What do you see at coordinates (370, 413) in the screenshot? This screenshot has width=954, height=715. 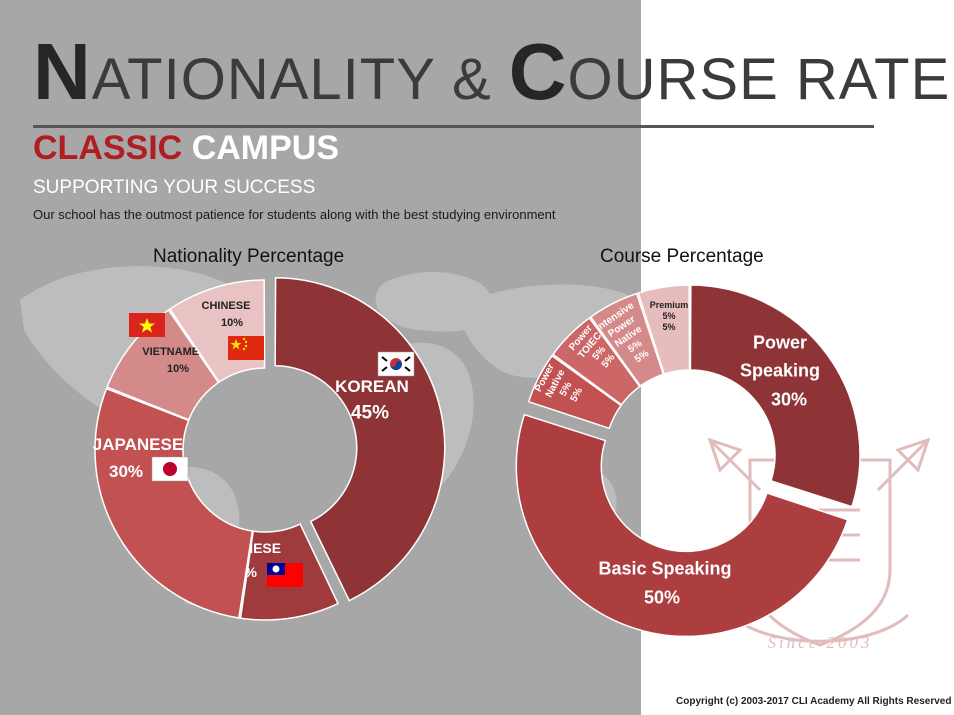 I see `nationality-value-korean: 45%` at bounding box center [370, 413].